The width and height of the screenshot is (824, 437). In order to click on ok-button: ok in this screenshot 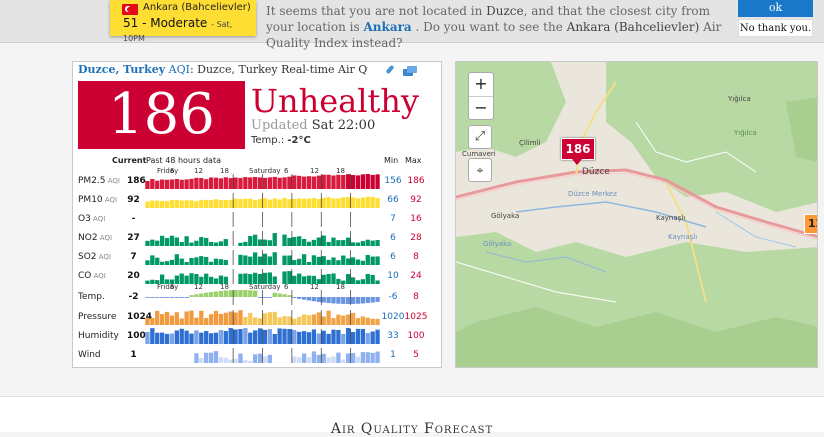, I will do `click(775, 8)`.